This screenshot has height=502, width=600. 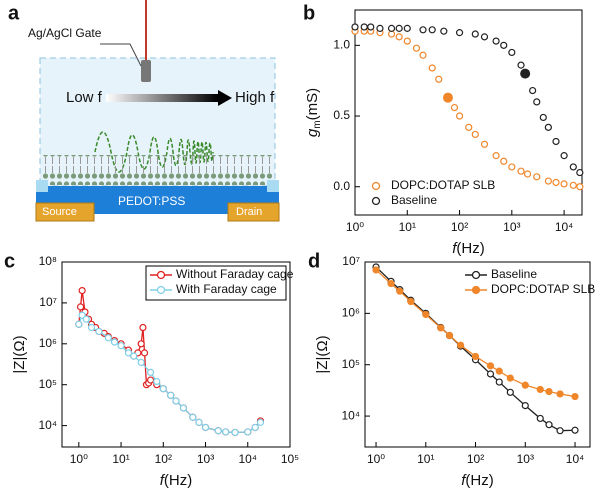 What do you see at coordinates (514, 274) in the screenshot?
I see `legend-label: Baseline` at bounding box center [514, 274].